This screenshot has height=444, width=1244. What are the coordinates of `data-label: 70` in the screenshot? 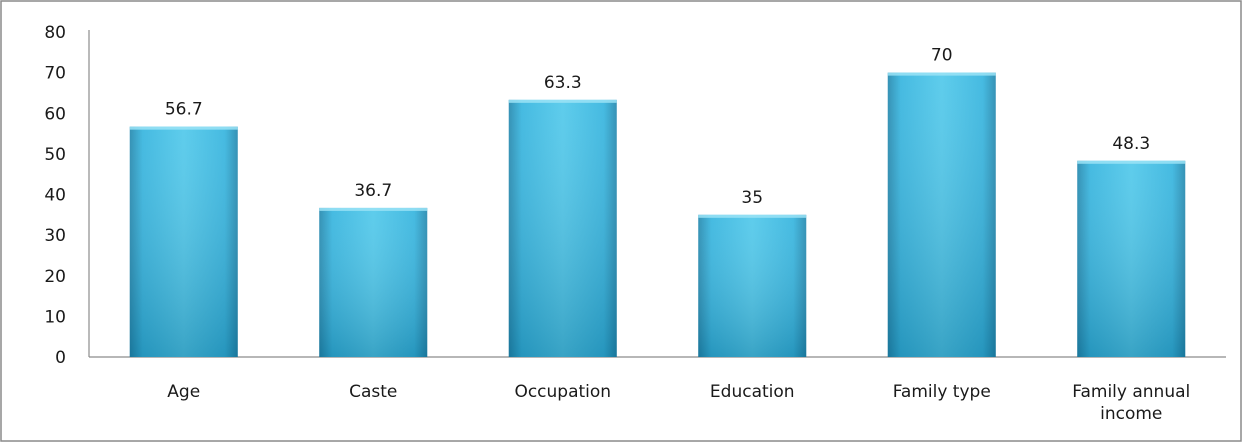 It's located at (942, 56).